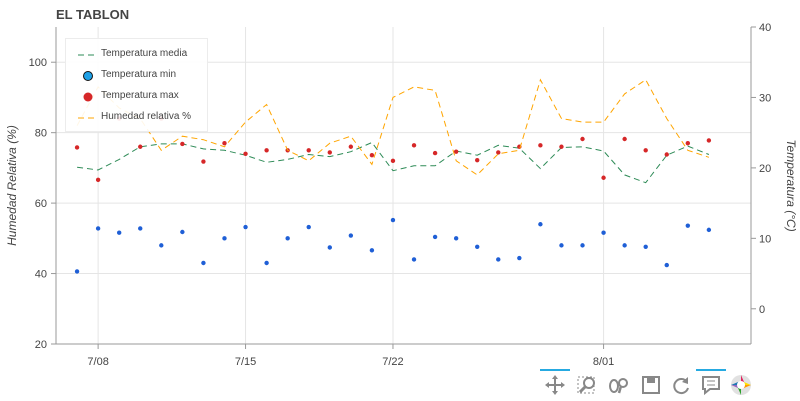 This screenshot has height=401, width=800. I want to click on x-tick-label: 7/15, so click(245, 362).